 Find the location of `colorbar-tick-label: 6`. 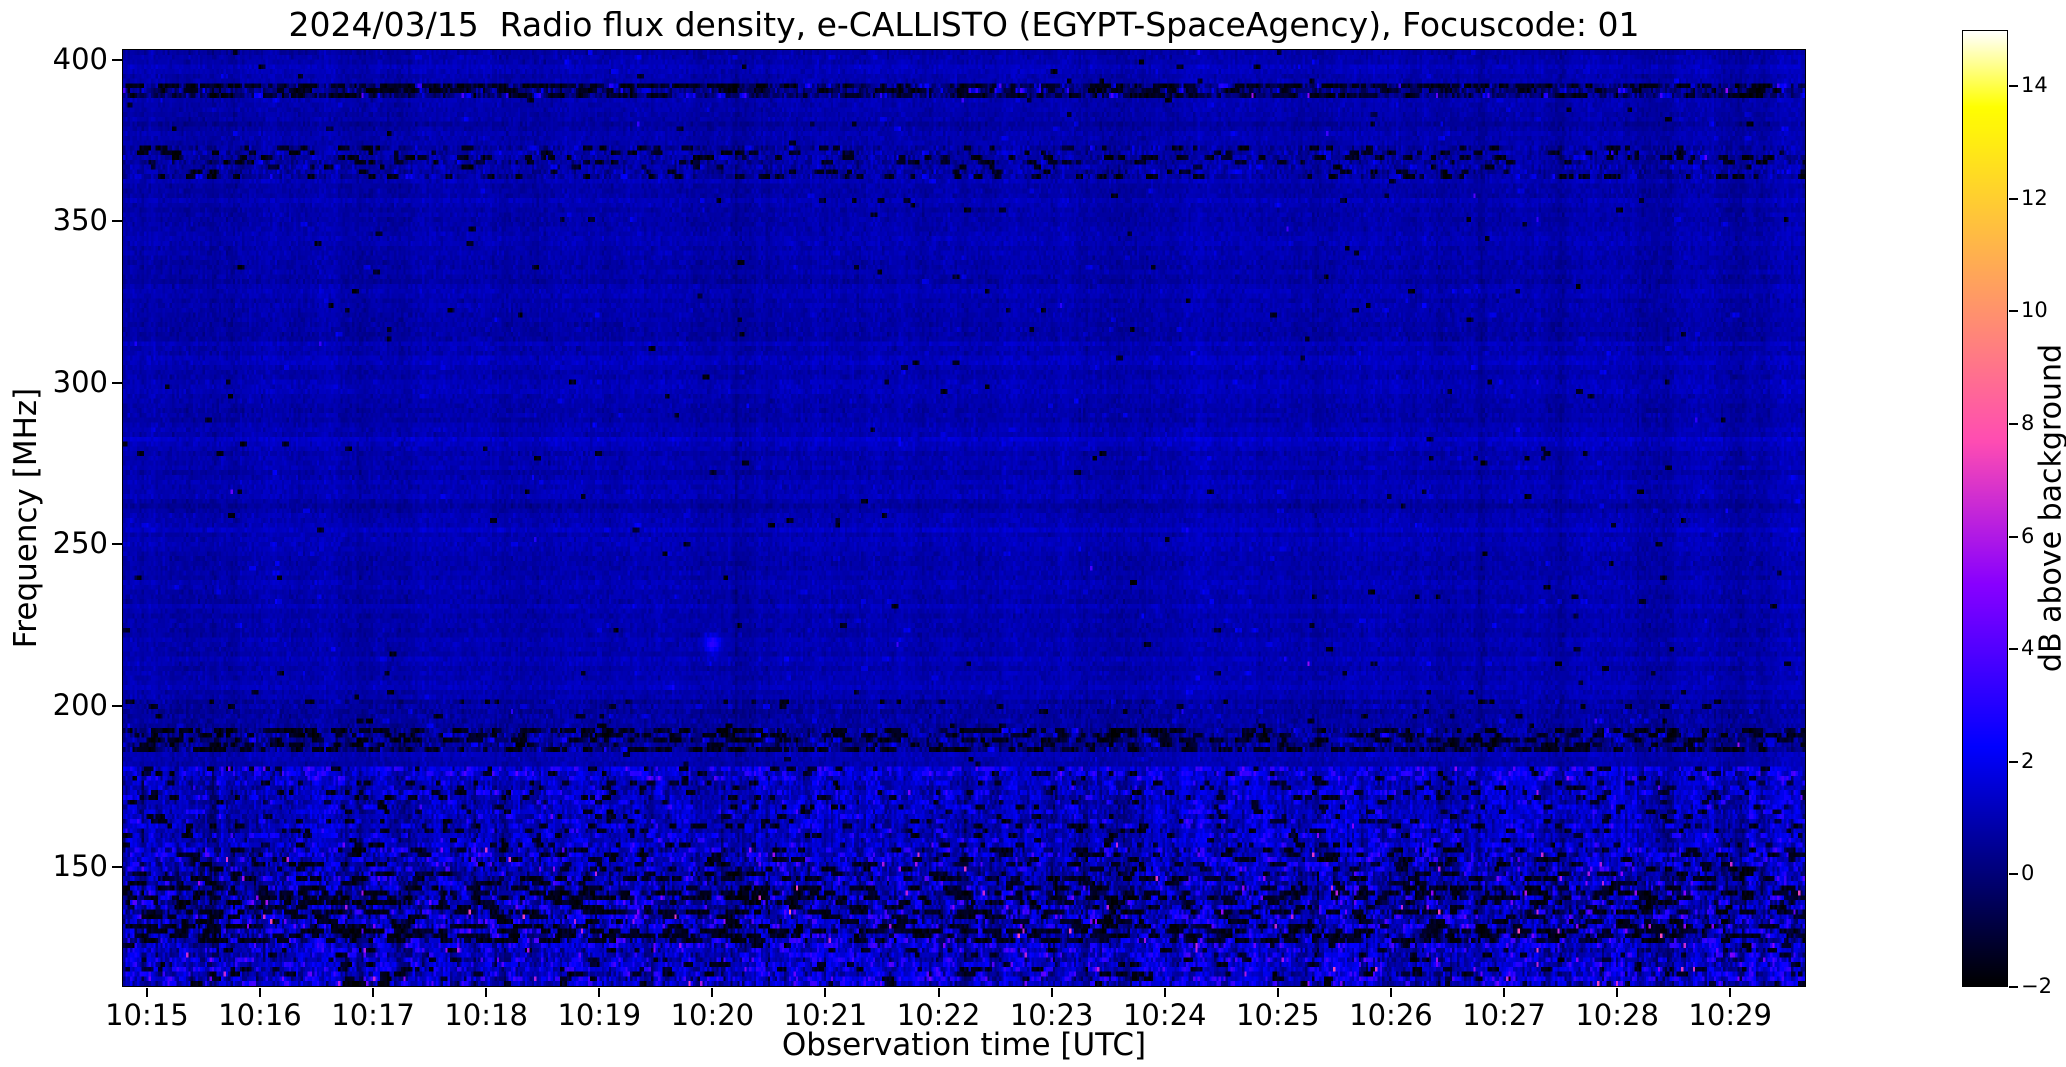

colorbar-tick-label: 6 is located at coordinates (2028, 535).